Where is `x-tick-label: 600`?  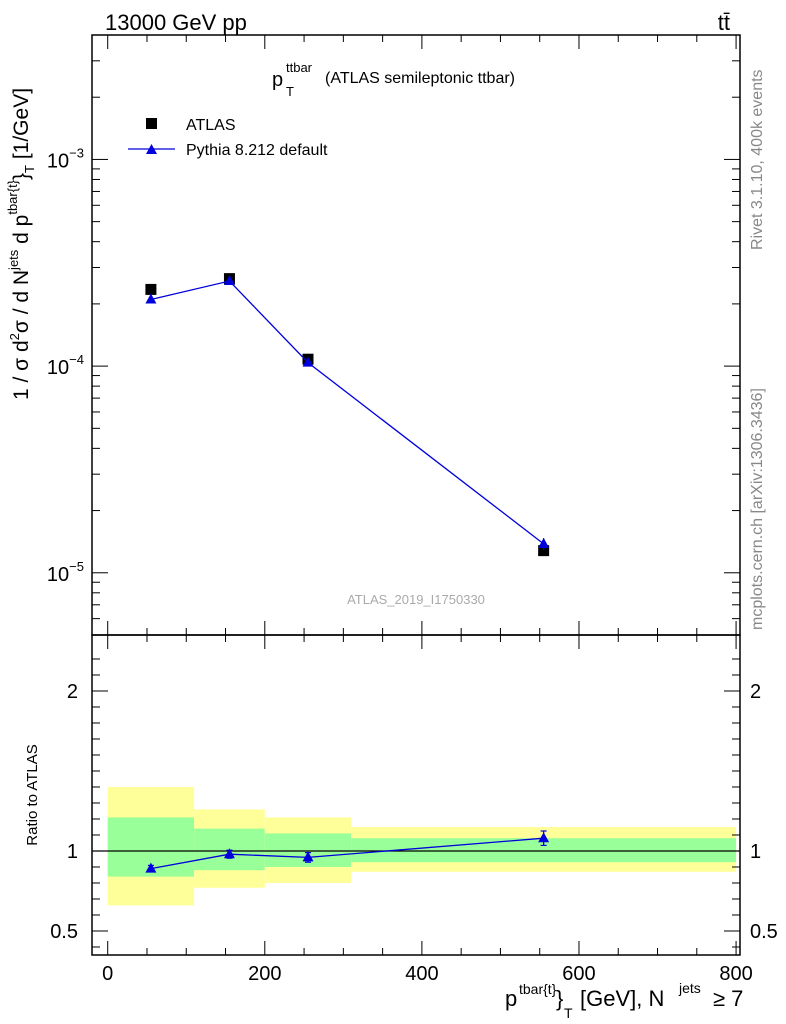 x-tick-label: 600 is located at coordinates (578, 974).